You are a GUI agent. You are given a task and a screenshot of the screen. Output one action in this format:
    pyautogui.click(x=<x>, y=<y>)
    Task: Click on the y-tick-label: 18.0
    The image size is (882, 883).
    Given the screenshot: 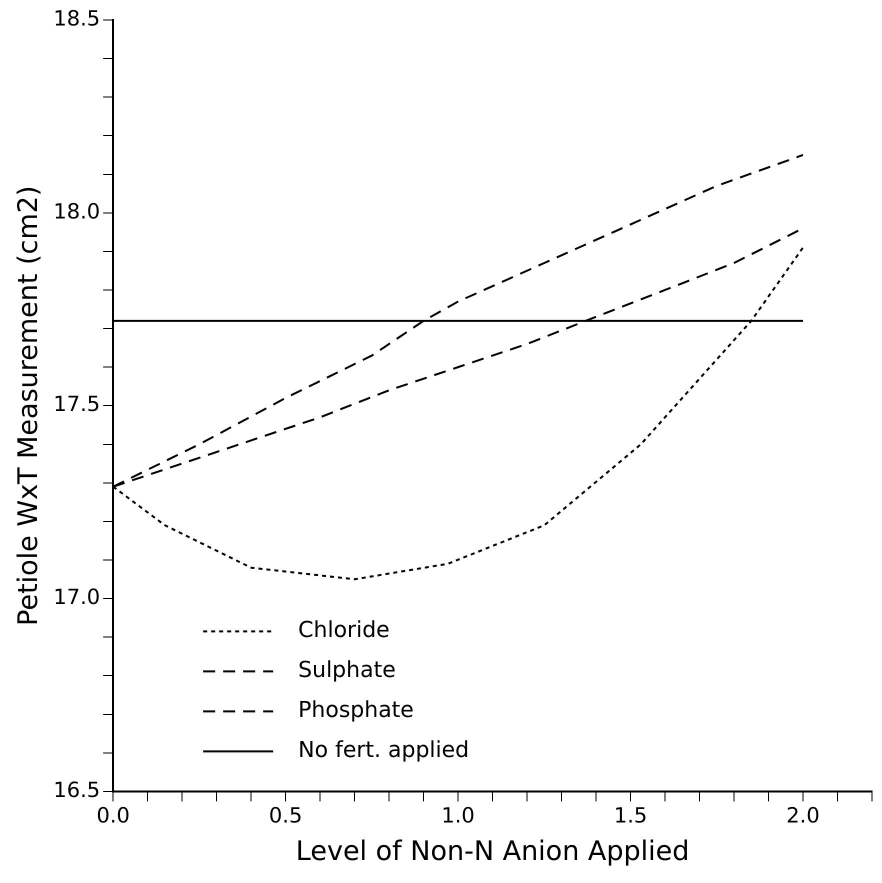 What is the action you would take?
    pyautogui.click(x=76, y=211)
    